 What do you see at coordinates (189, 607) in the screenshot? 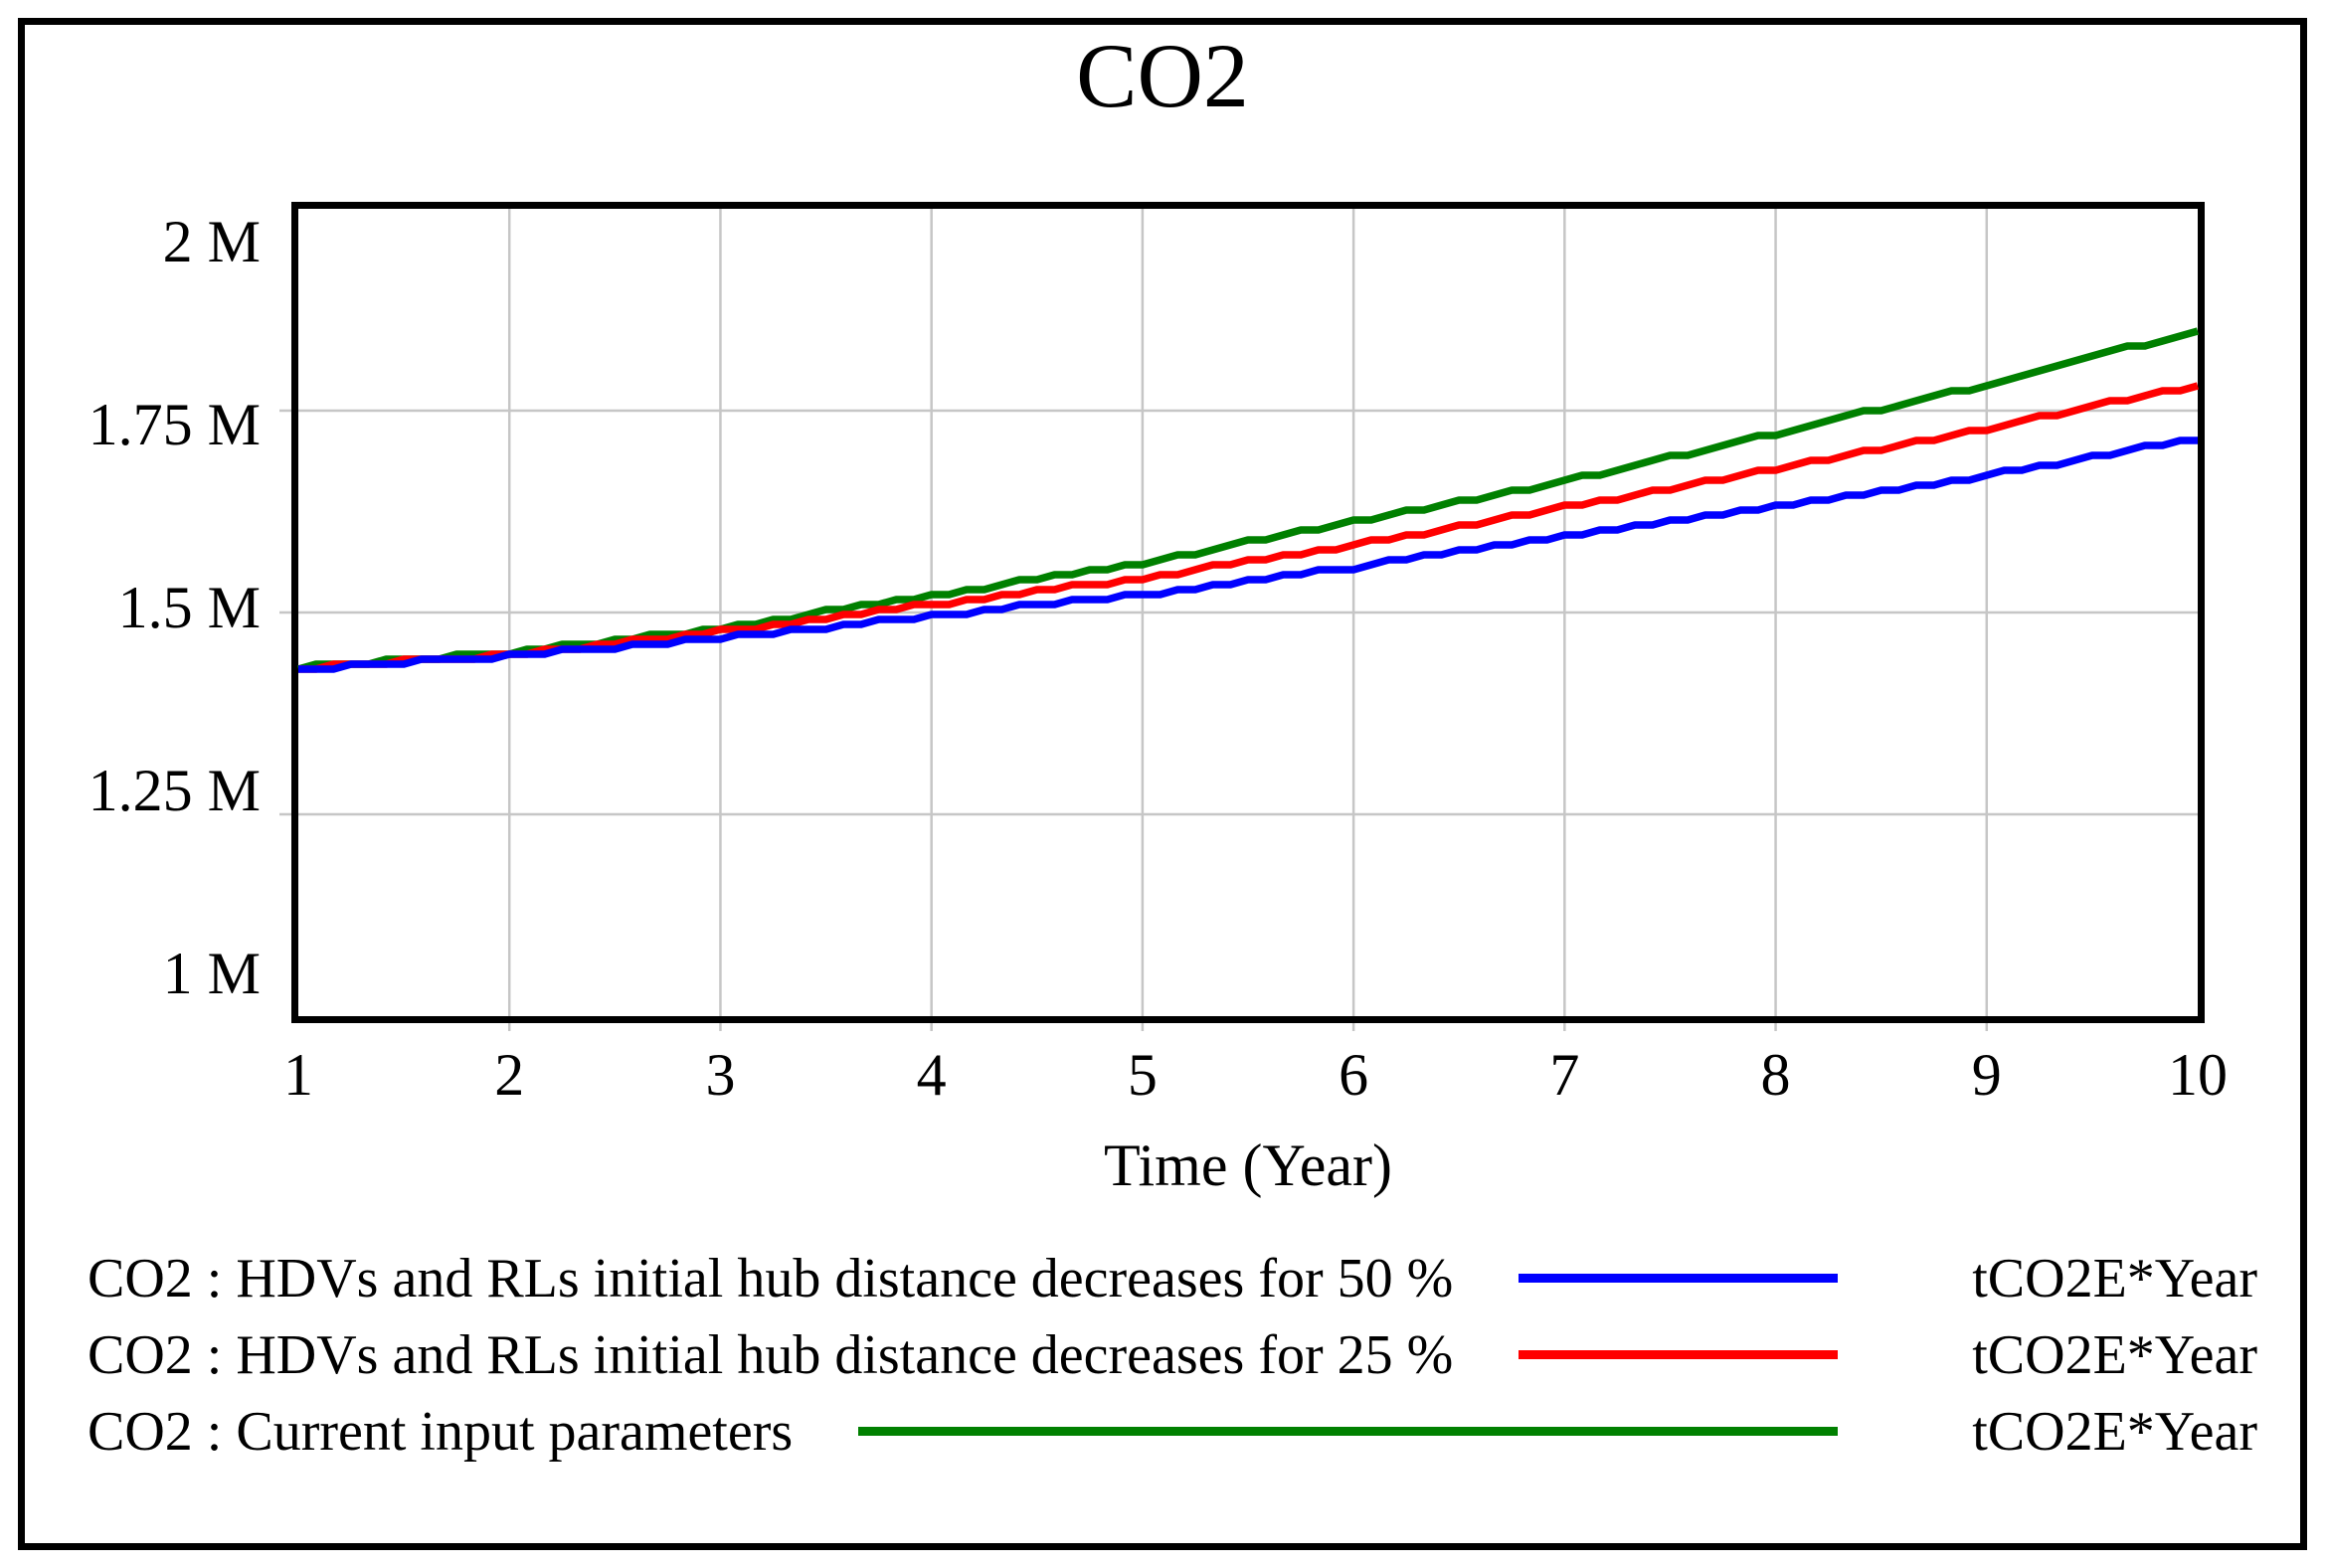
I see `y-tick-label: 1.5 M` at bounding box center [189, 607].